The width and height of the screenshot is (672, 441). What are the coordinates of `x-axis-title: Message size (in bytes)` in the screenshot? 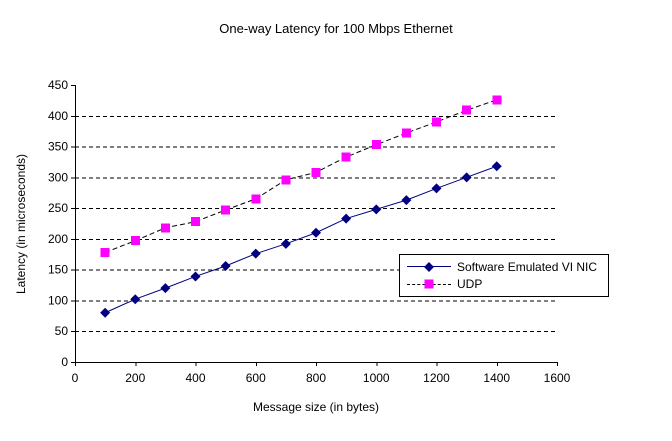 It's located at (316, 407).